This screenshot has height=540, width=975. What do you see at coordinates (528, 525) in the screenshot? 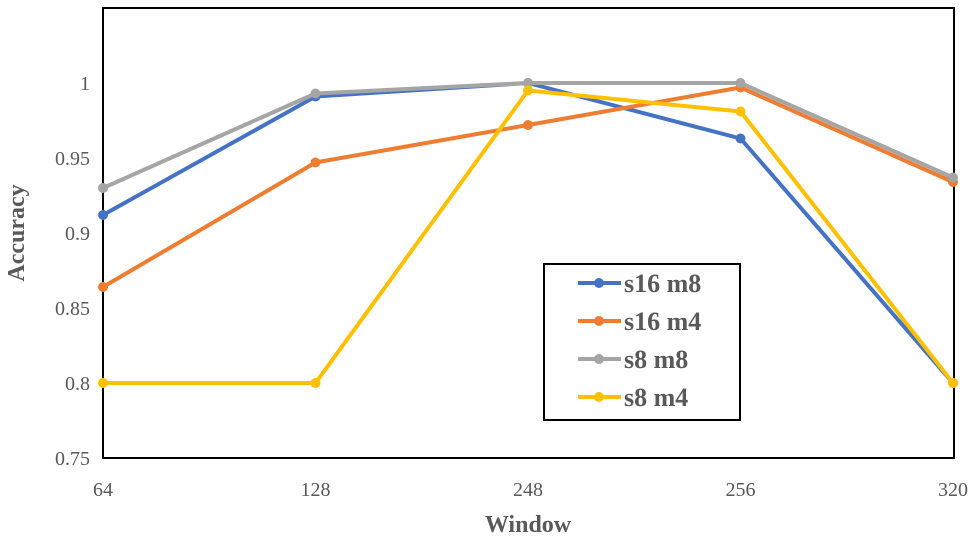
I see `x-axis-label: Window` at bounding box center [528, 525].